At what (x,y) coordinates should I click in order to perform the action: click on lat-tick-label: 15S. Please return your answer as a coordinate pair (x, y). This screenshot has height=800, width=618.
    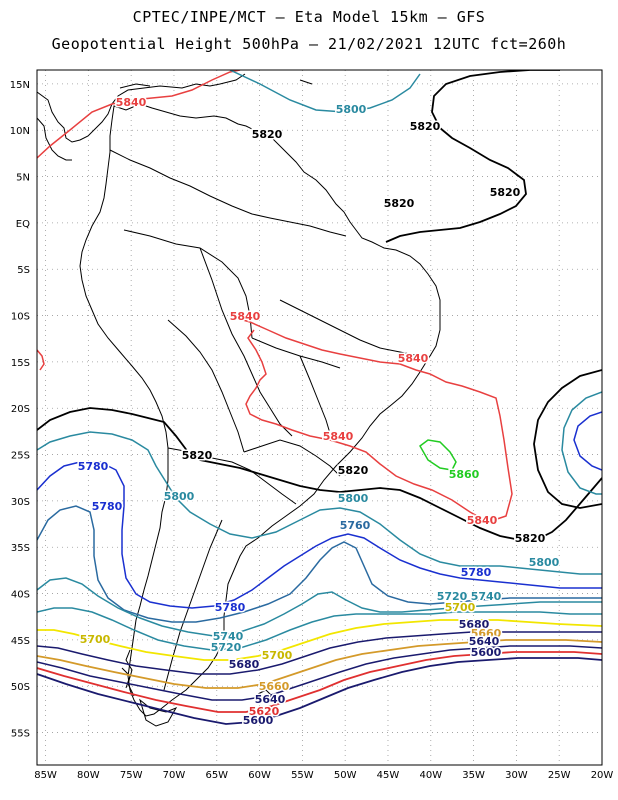
    Looking at the image, I should click on (20, 363).